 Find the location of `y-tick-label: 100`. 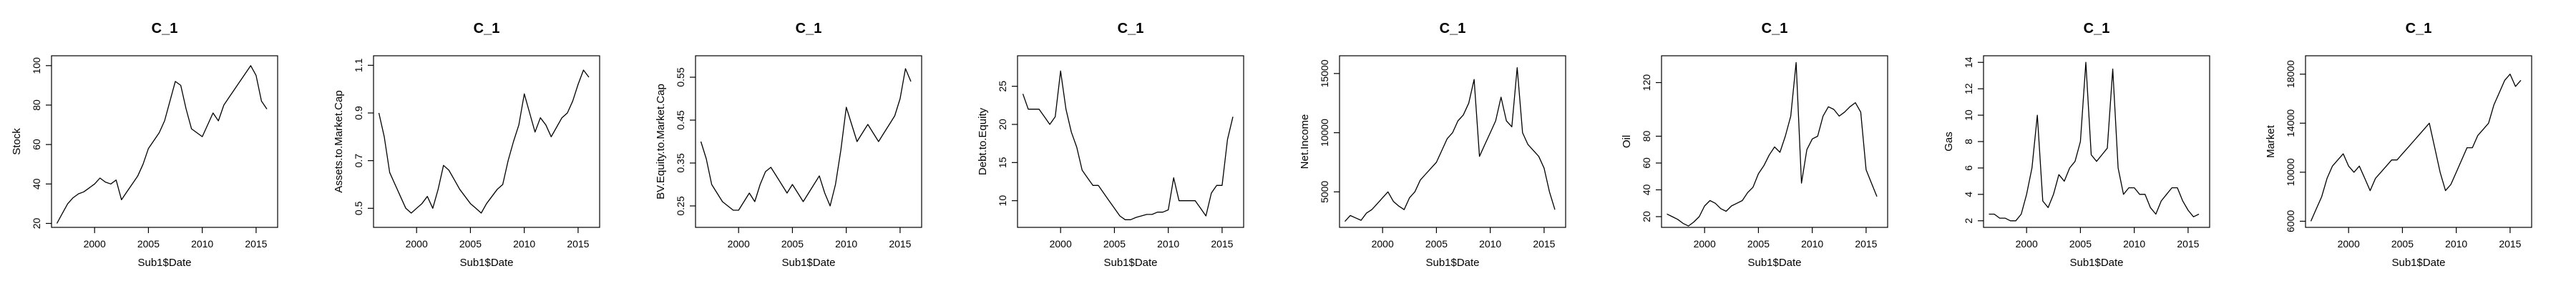

y-tick-label: 100 is located at coordinates (36, 65).